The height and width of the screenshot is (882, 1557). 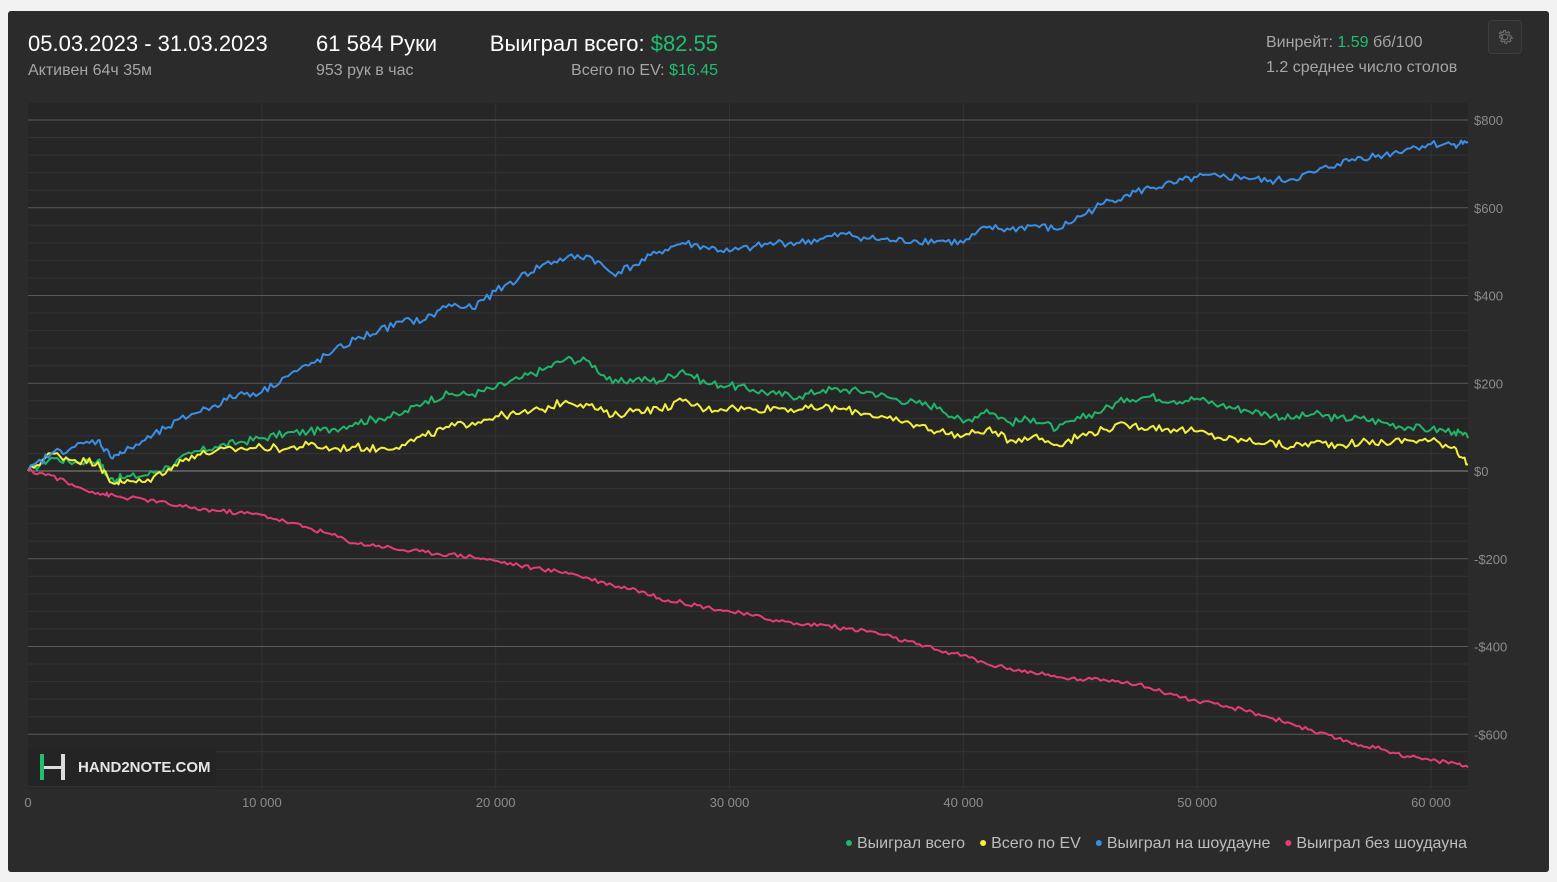 I want to click on y-tick-label: $0, so click(x=1481, y=471).